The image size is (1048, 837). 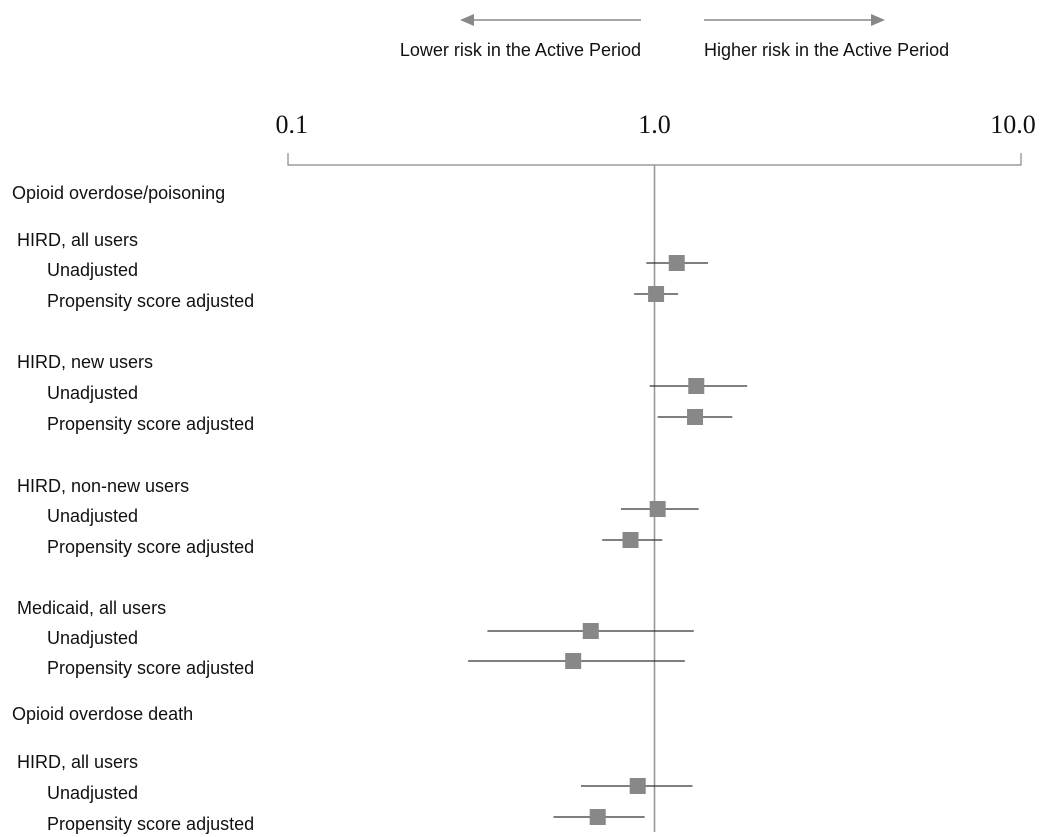 I want to click on group-label: HIRD, non-new users, so click(x=103, y=486).